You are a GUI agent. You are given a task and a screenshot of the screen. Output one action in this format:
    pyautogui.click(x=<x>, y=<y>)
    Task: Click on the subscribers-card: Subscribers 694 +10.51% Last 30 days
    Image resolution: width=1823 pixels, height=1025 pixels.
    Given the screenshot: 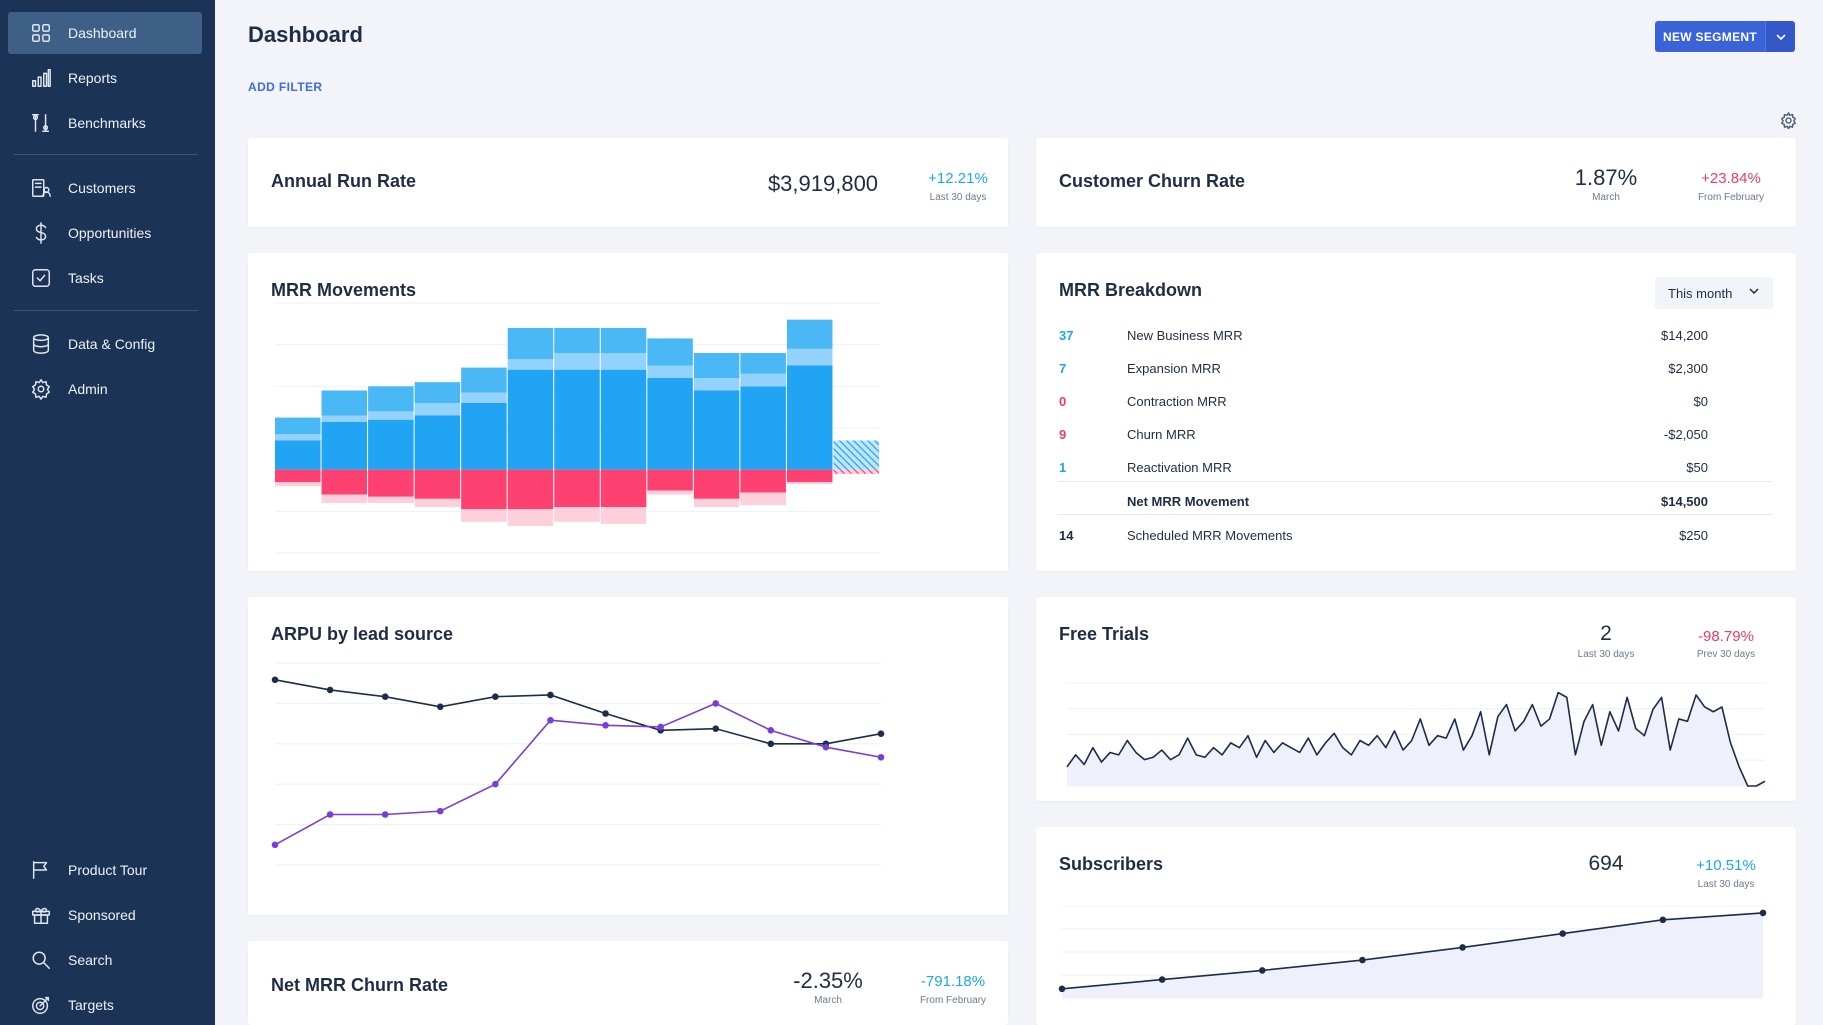 What is the action you would take?
    pyautogui.click(x=1416, y=926)
    